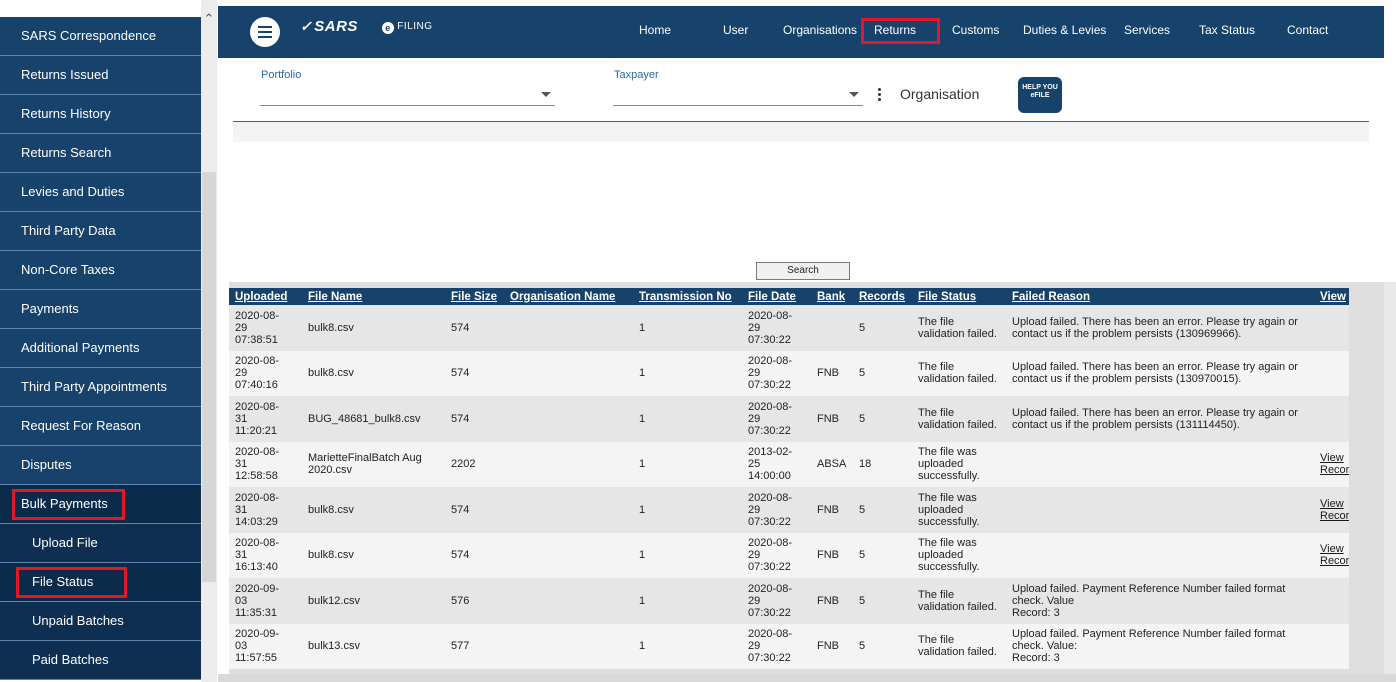 This screenshot has height=682, width=1396. What do you see at coordinates (568, 296) in the screenshot?
I see `column-header-organisation-name: Organisation Name` at bounding box center [568, 296].